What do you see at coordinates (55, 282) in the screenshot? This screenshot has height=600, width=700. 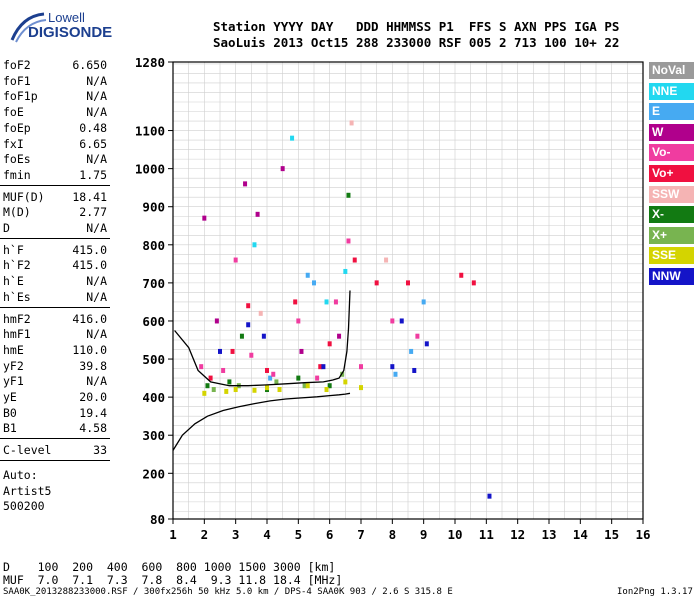 I see `param-row: h`E N/A` at bounding box center [55, 282].